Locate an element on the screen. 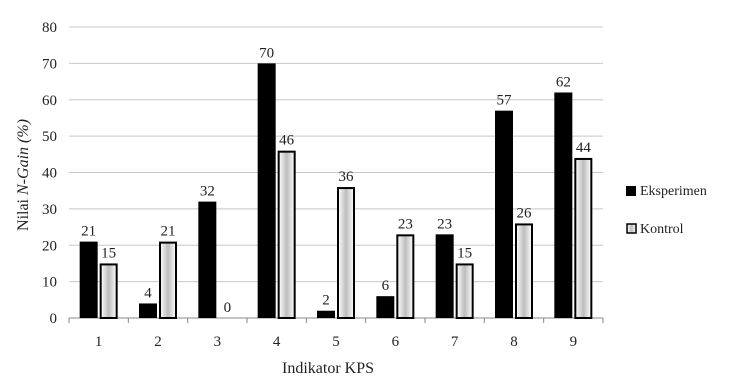 This screenshot has width=736, height=379. y-tick-labels: 0 10 20 30 40 50 60 70 80 is located at coordinates (49, 173).